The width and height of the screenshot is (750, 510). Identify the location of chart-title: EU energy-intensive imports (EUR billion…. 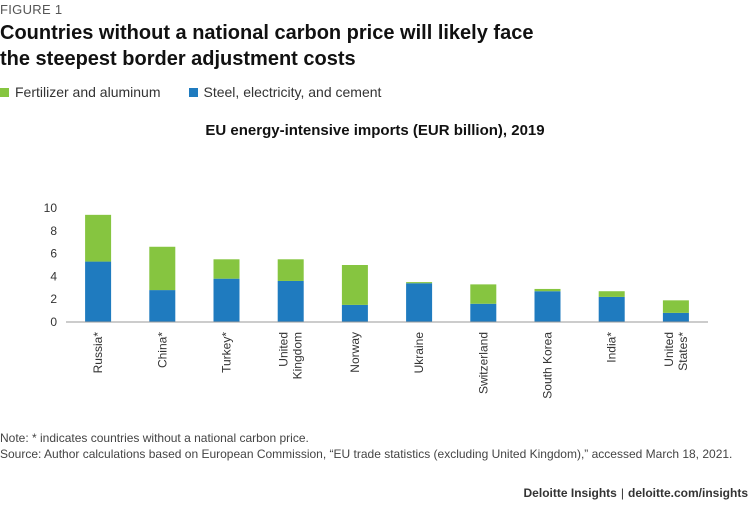
(375, 130).